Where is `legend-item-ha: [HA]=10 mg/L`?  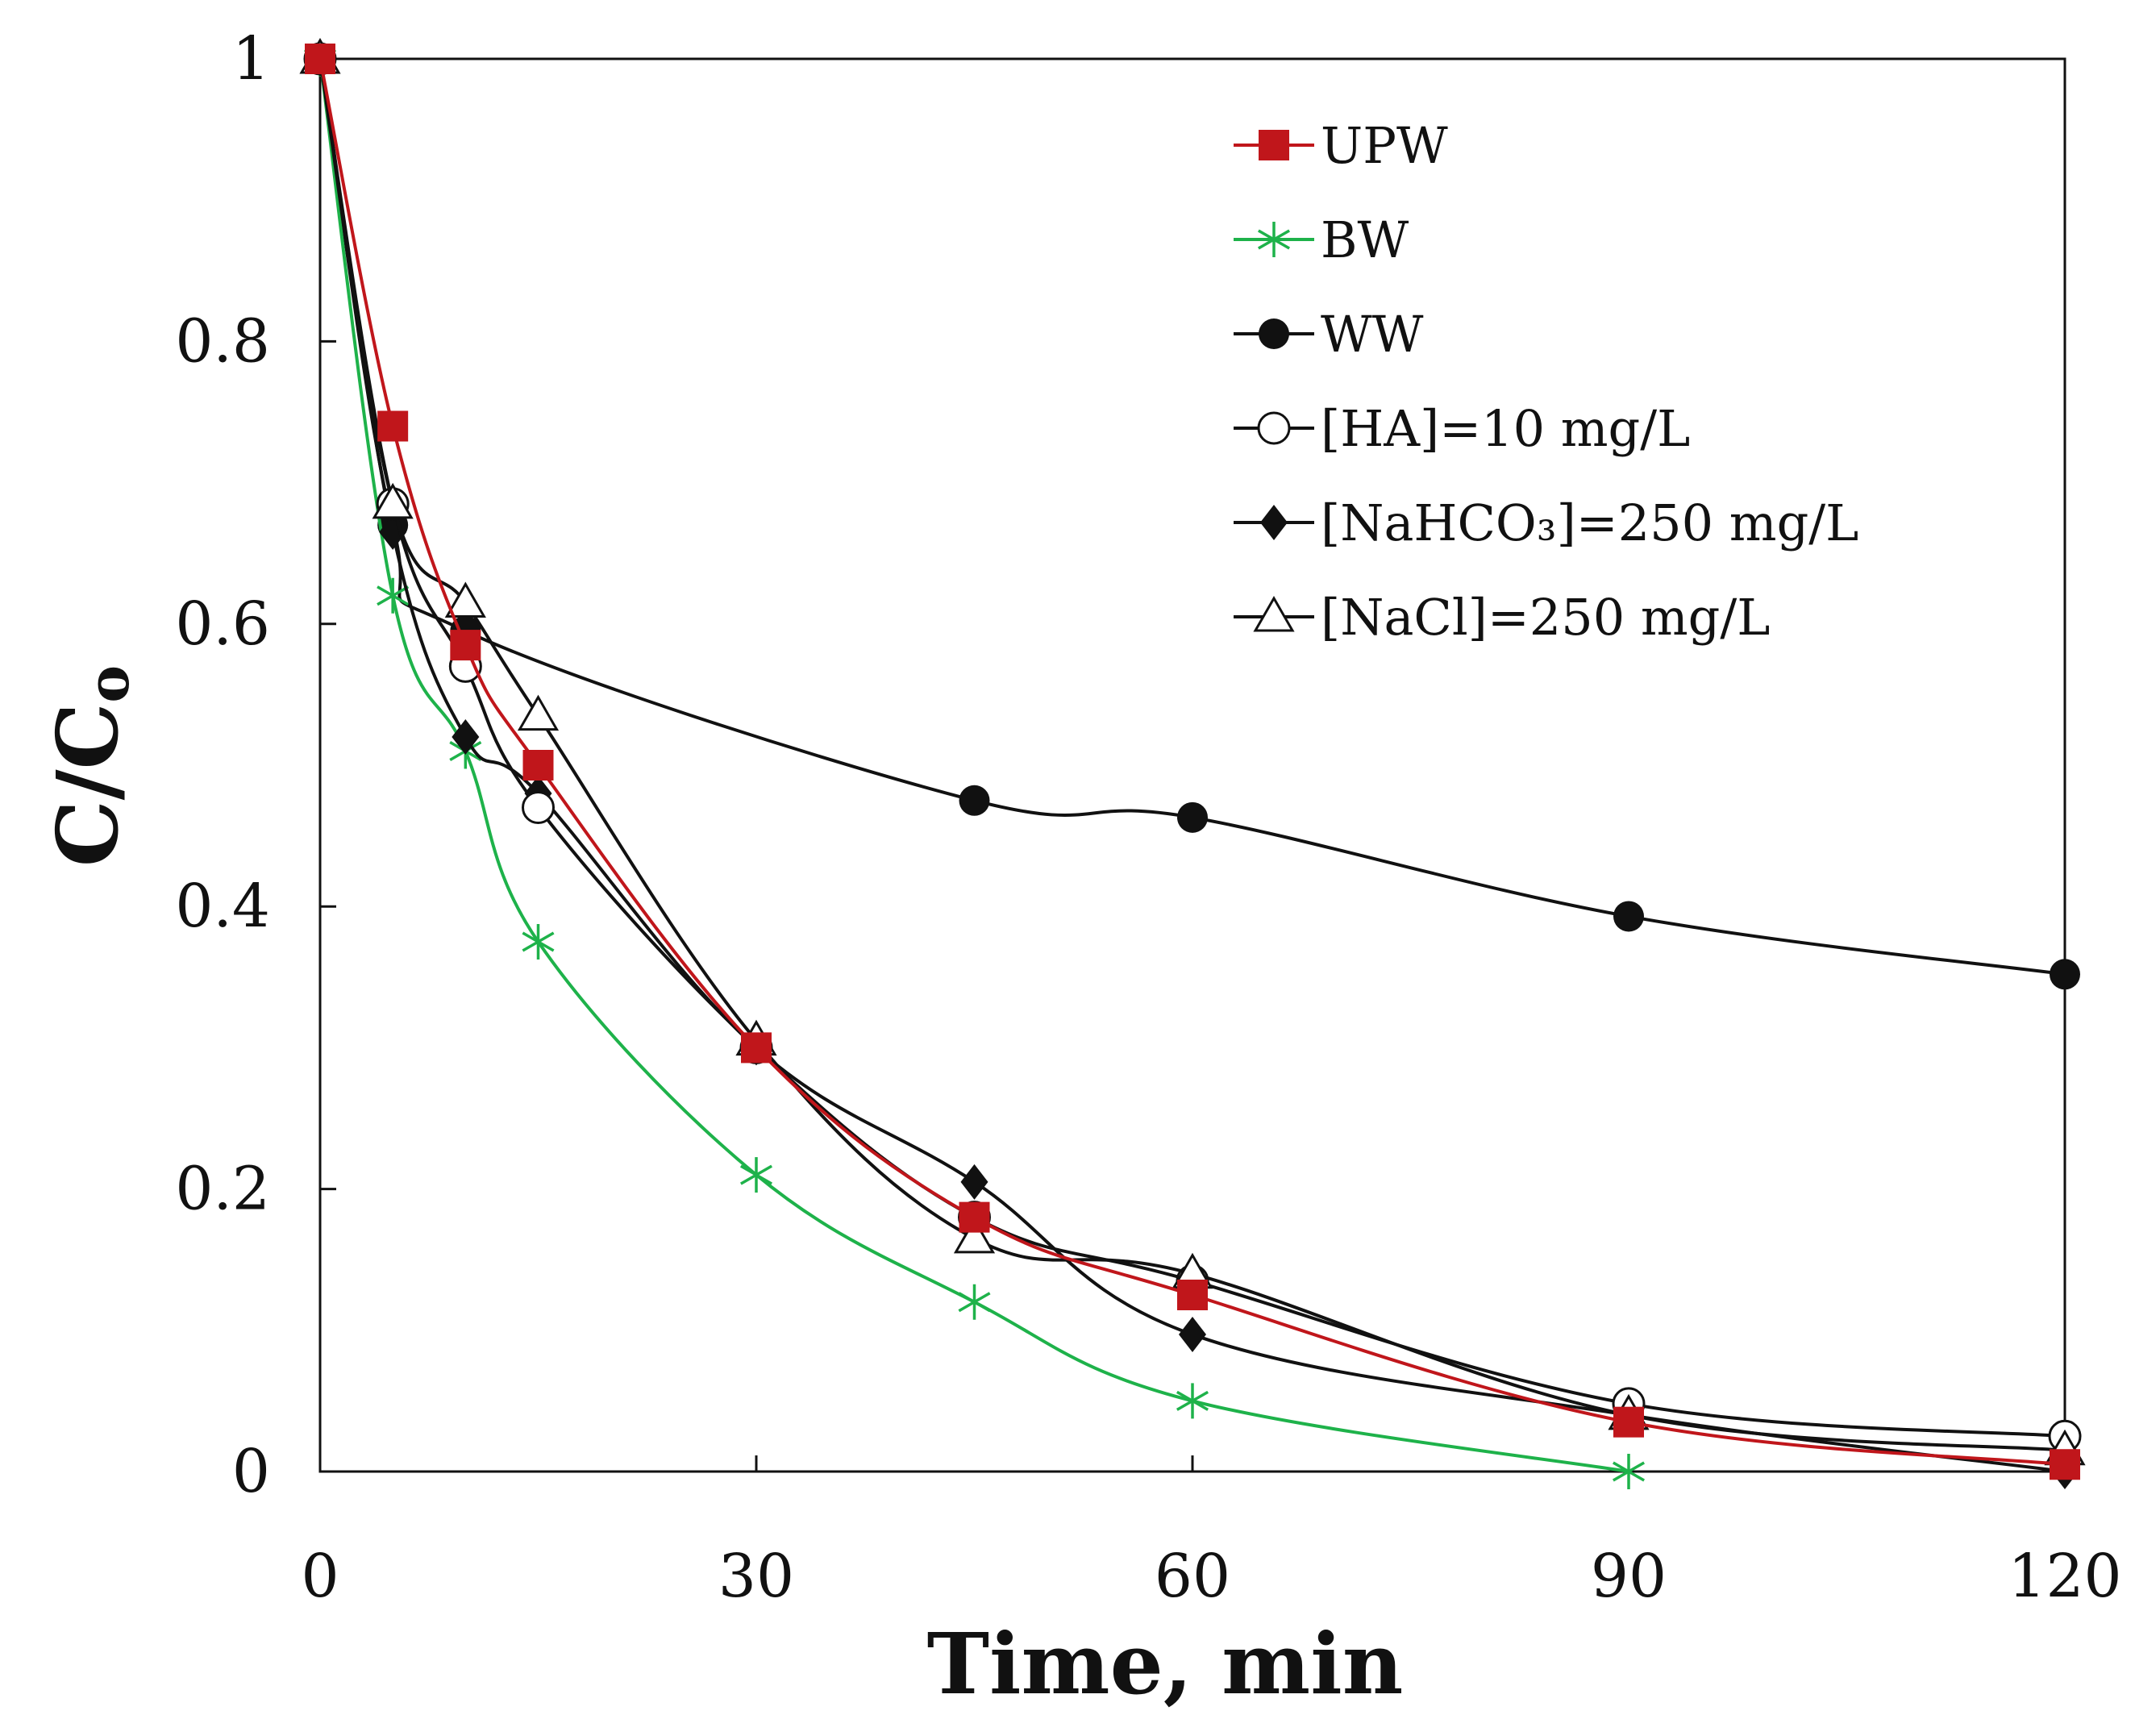
legend-item-ha: [HA]=10 mg/L is located at coordinates (1462, 428).